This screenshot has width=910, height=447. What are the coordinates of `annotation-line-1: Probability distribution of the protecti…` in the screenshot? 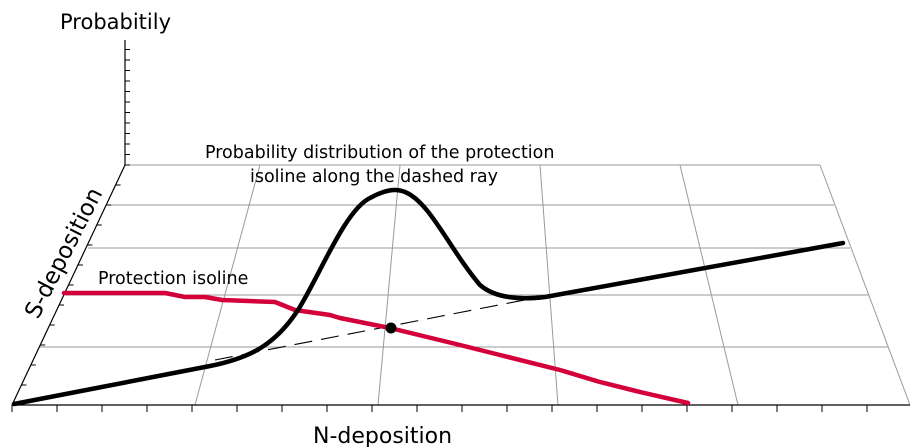 It's located at (379, 153).